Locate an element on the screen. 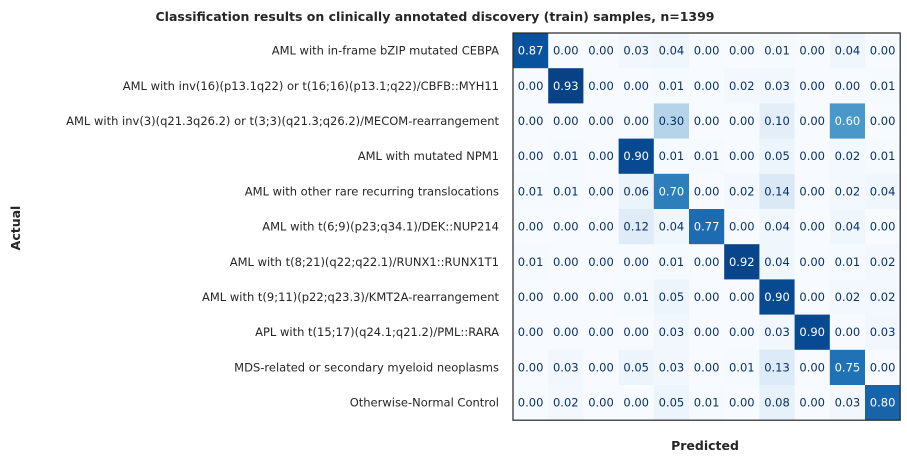 The image size is (907, 462). cell-value-label: 0.70 is located at coordinates (672, 191).